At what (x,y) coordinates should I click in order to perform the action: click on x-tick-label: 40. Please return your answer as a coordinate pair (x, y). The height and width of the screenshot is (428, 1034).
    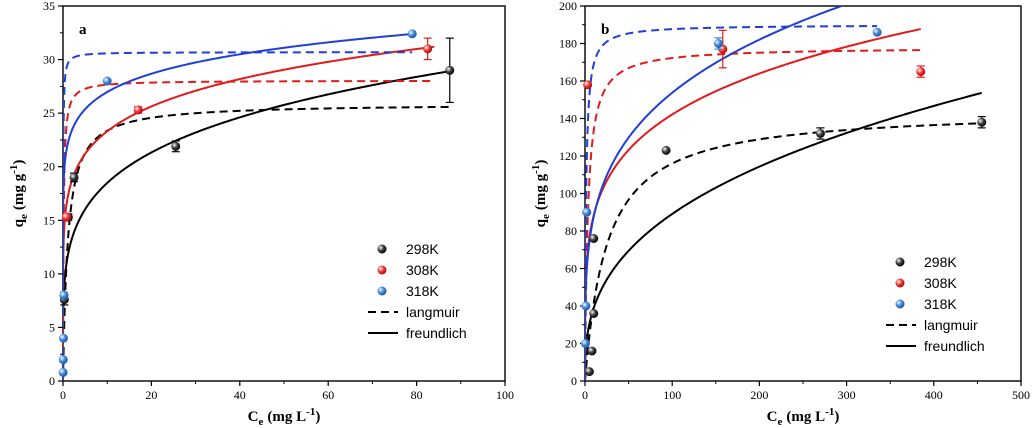
    Looking at the image, I should click on (240, 395).